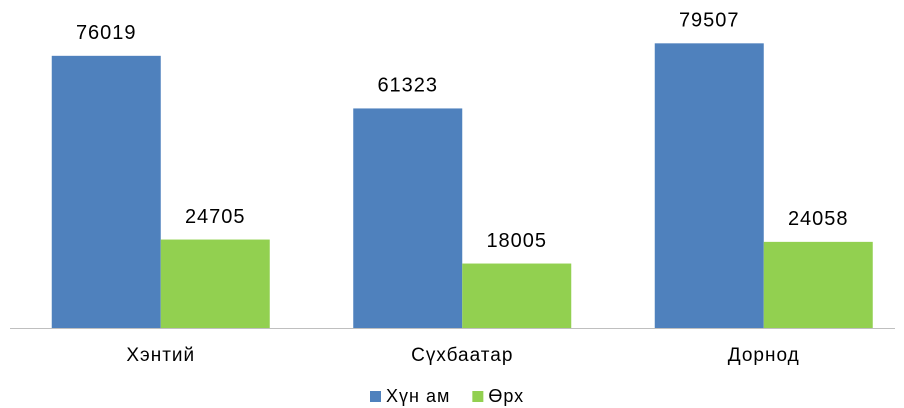 Image resolution: width=904 pixels, height=408 pixels. I want to click on data-label: 76019, so click(106, 33).